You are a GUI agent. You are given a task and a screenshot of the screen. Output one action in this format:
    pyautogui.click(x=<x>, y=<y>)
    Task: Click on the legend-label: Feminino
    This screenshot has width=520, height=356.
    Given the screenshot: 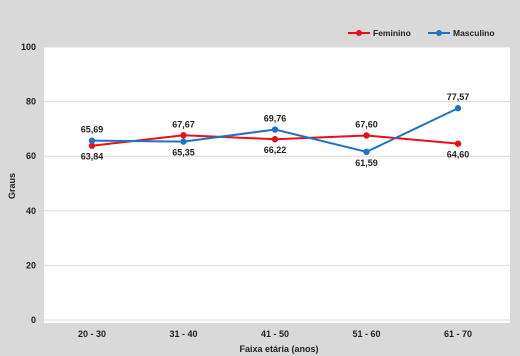 What is the action you would take?
    pyautogui.click(x=392, y=33)
    